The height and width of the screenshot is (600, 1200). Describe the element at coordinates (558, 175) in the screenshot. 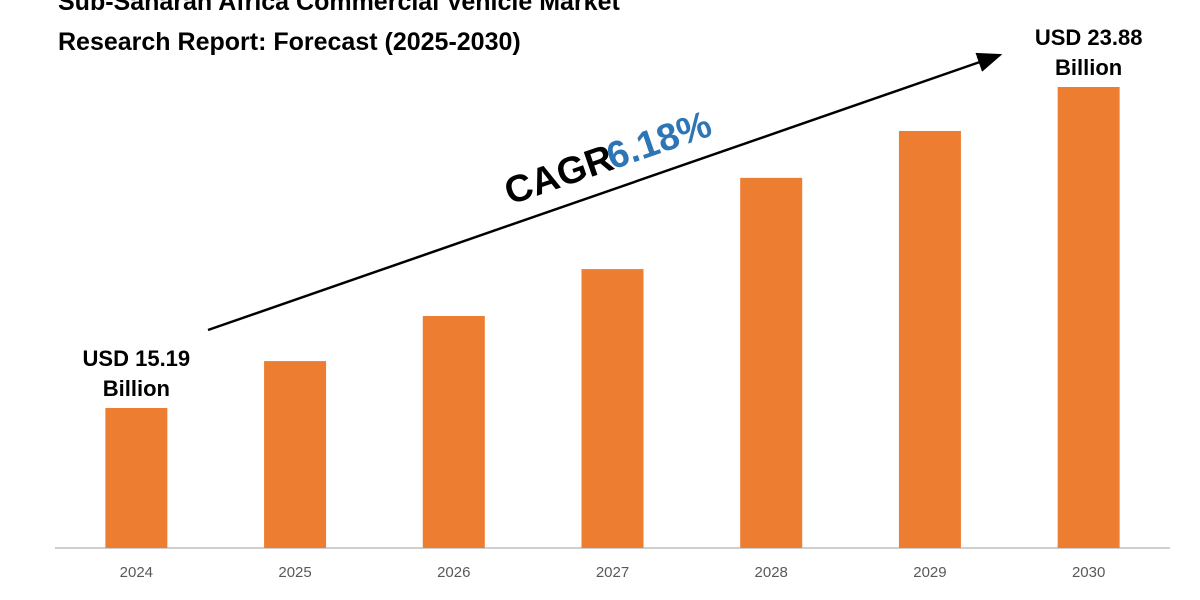

I see `cagr-label: CAGR` at that location.